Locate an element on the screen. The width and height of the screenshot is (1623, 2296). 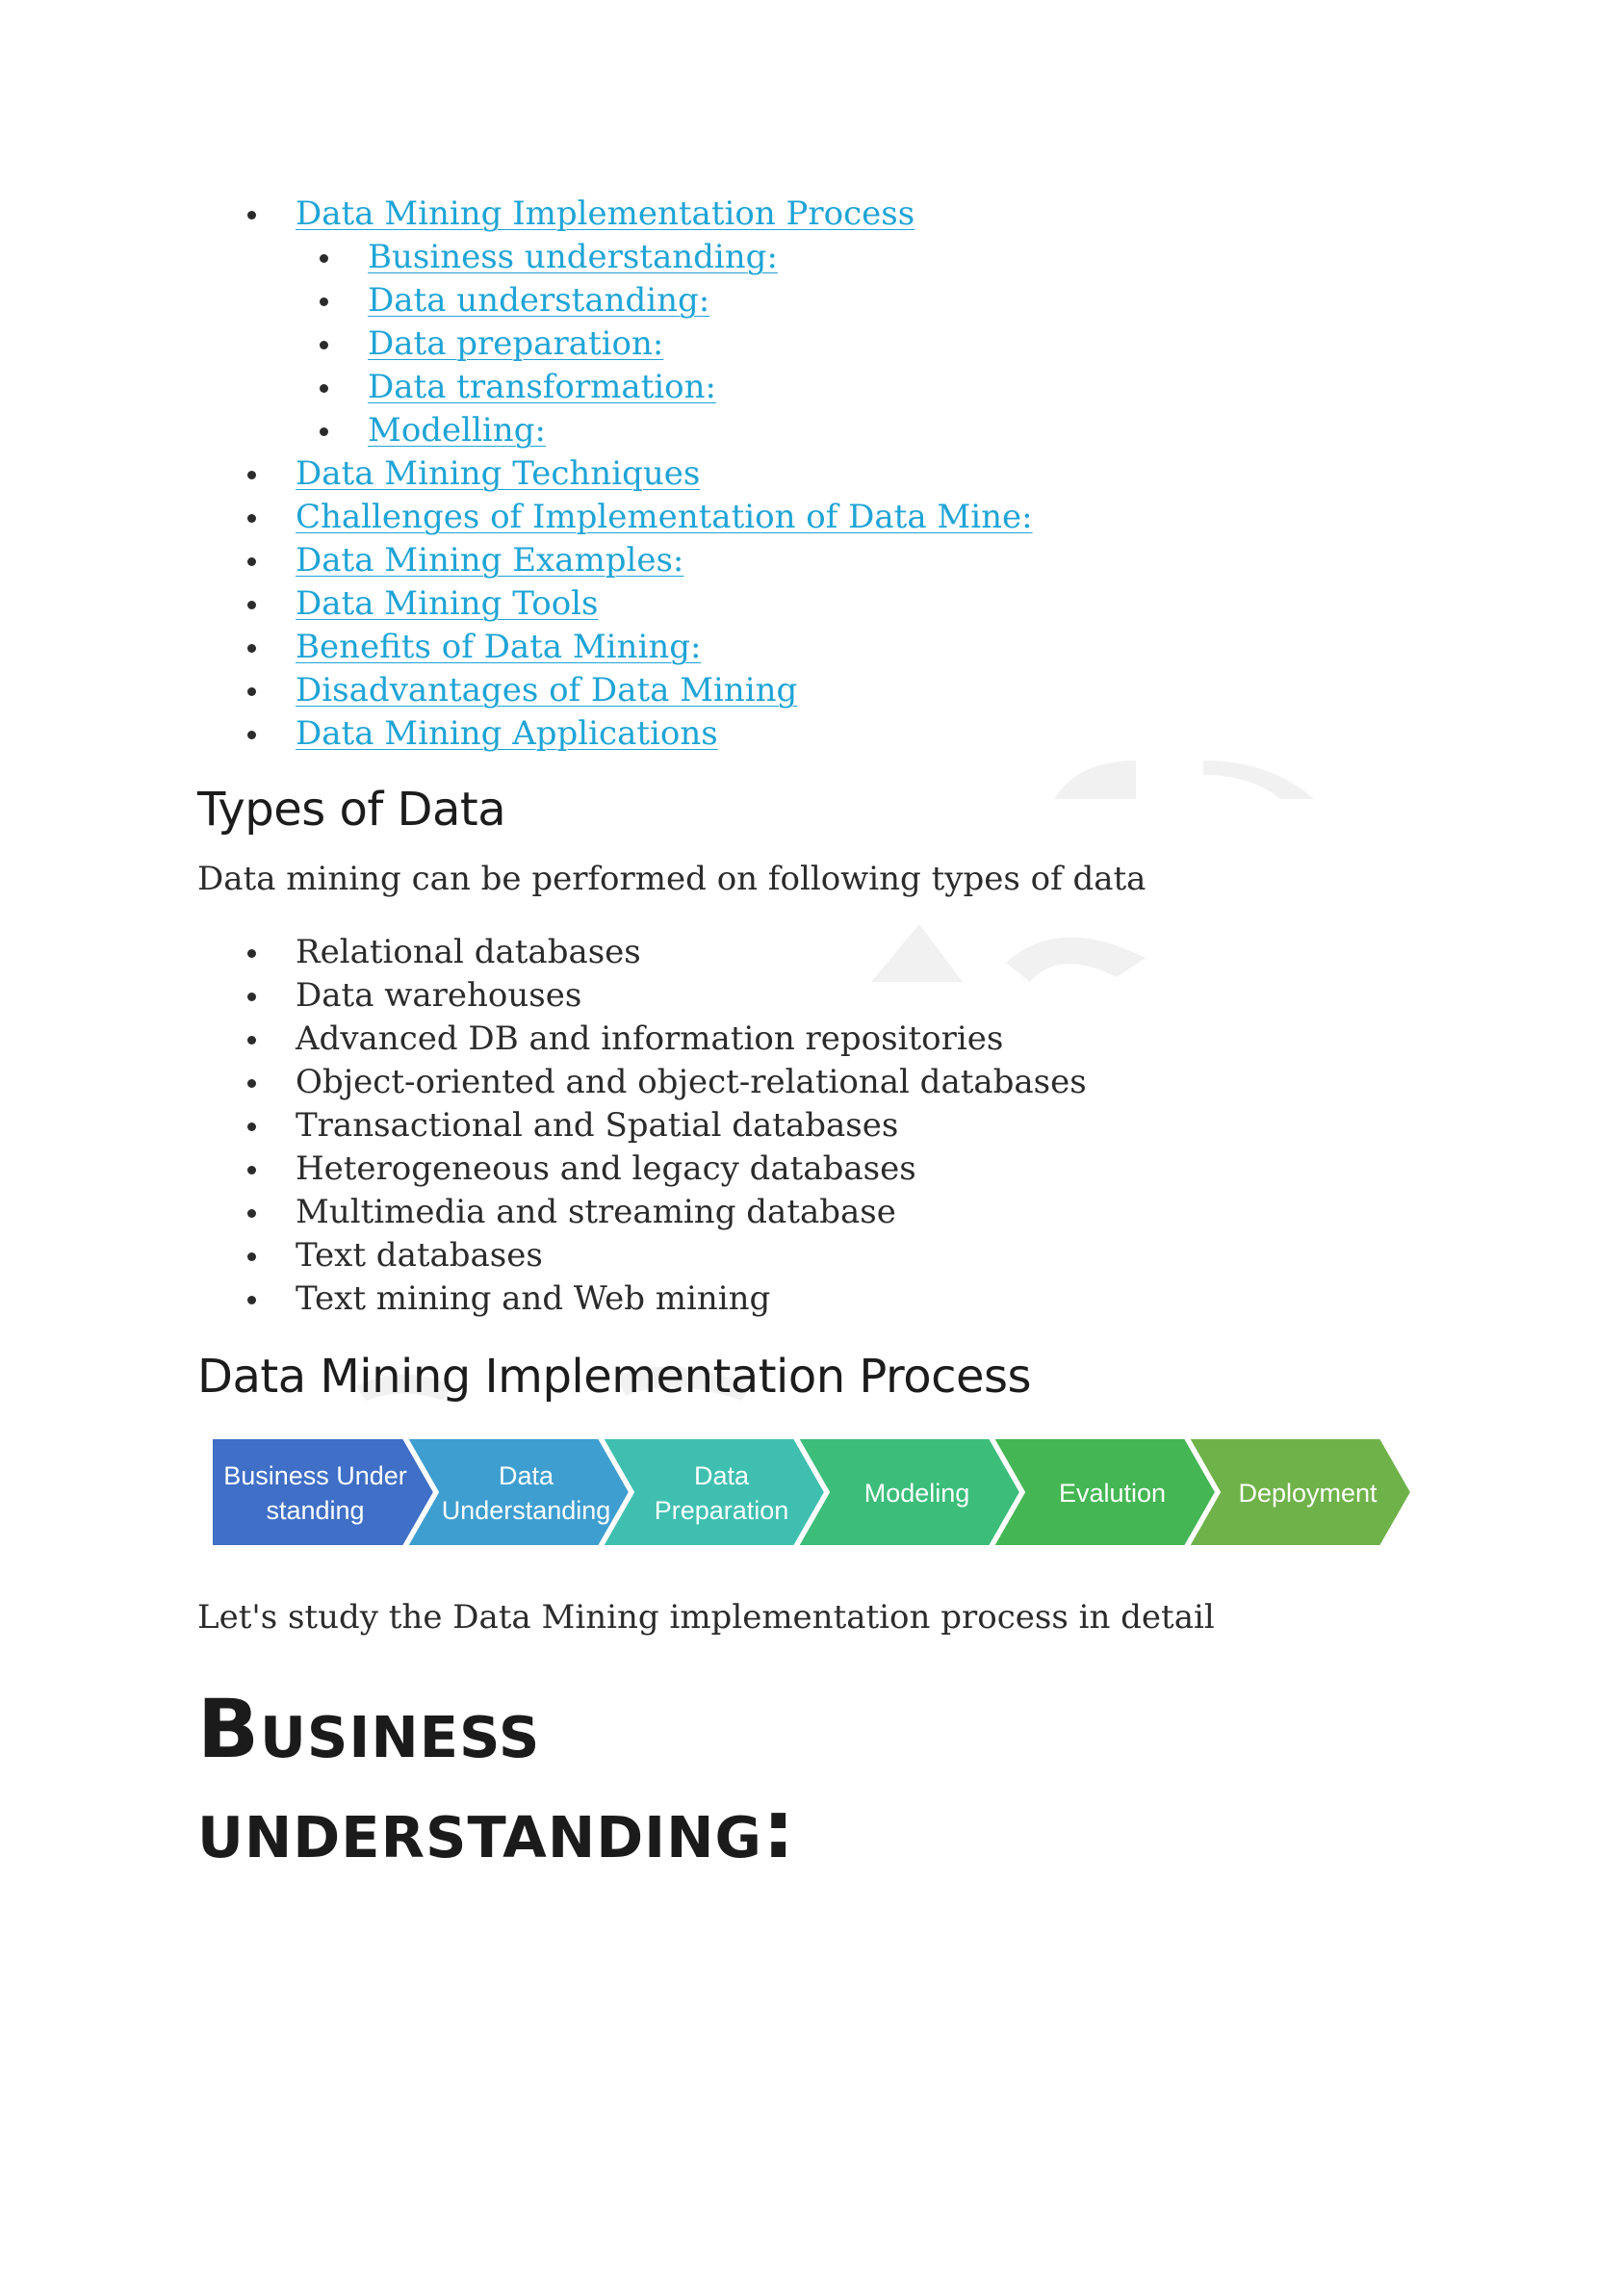
process-step-label: Preparation is located at coordinates (722, 1510).